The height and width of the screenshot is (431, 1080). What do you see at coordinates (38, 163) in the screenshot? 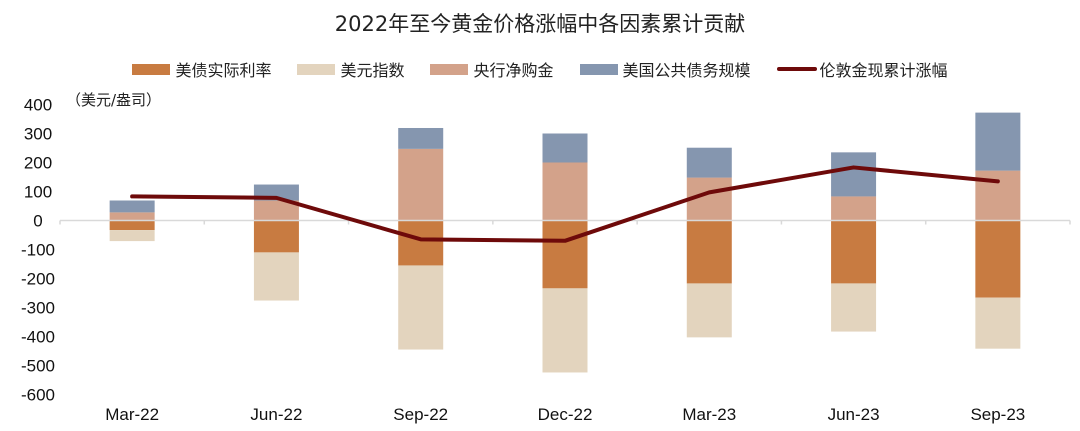
I see `y-tick-label: 200` at bounding box center [38, 163].